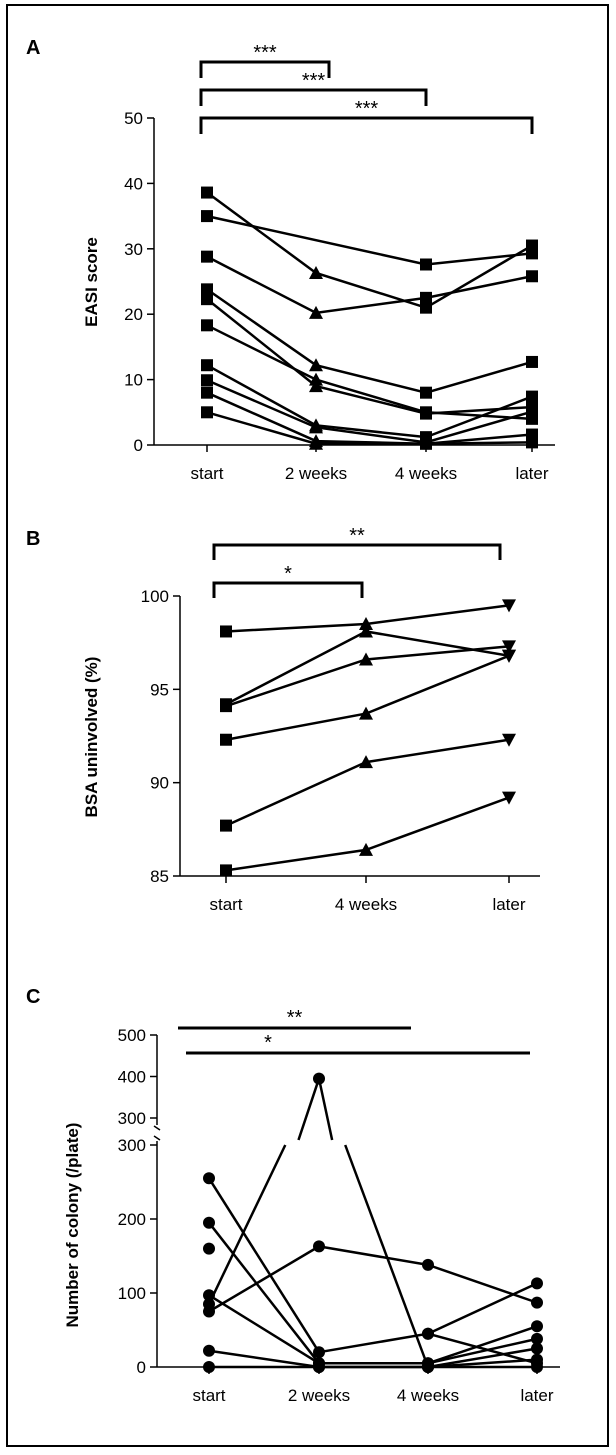 This screenshot has height=1455, width=616. Describe the element at coordinates (367, 668) in the screenshot. I see `b-series-1-line` at that location.